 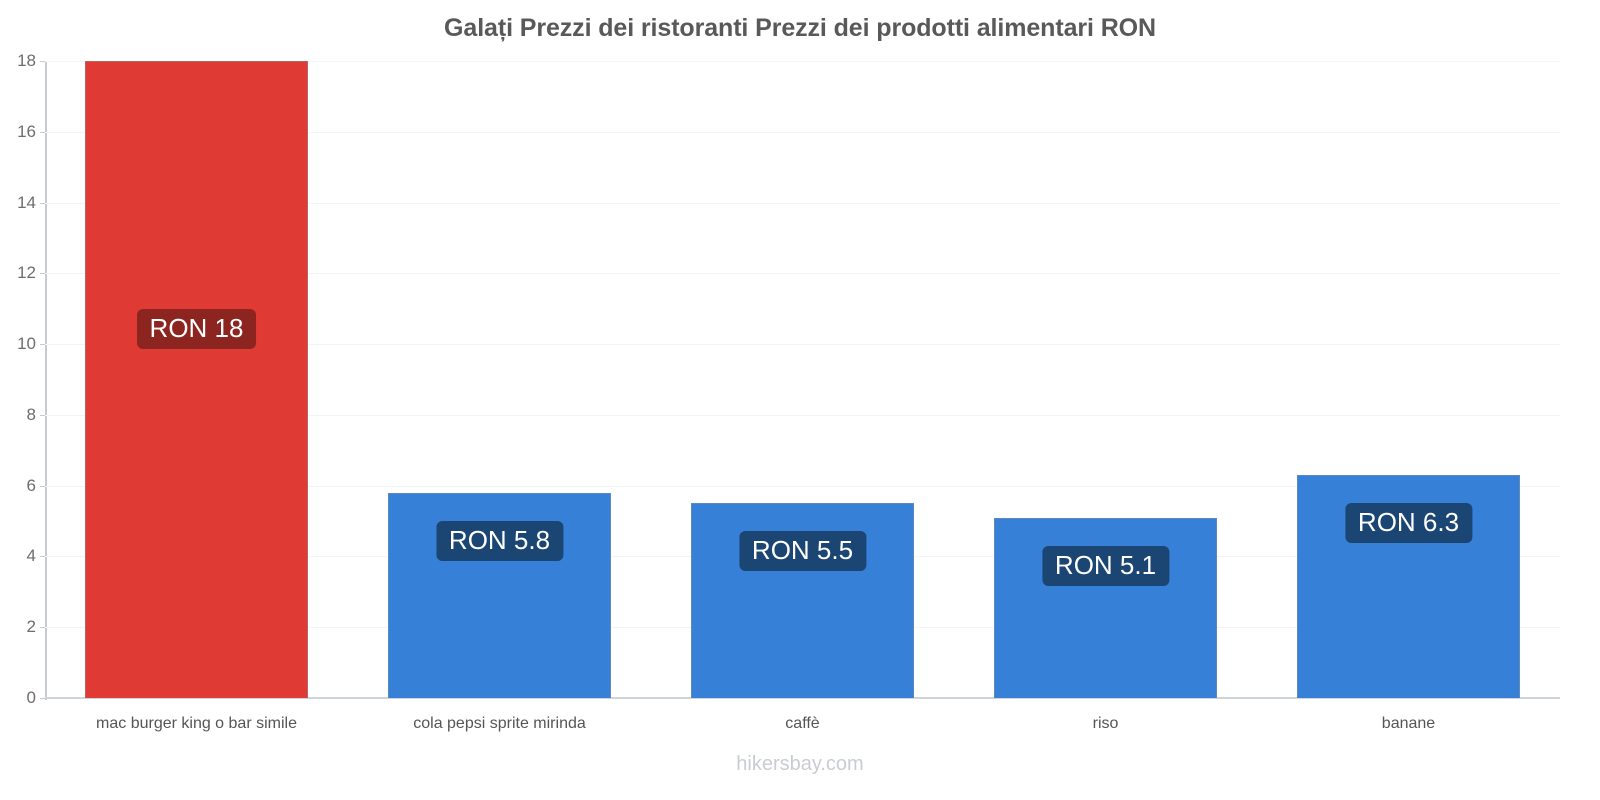 What do you see at coordinates (800, 764) in the screenshot?
I see `watermark-label: hikersbay.com` at bounding box center [800, 764].